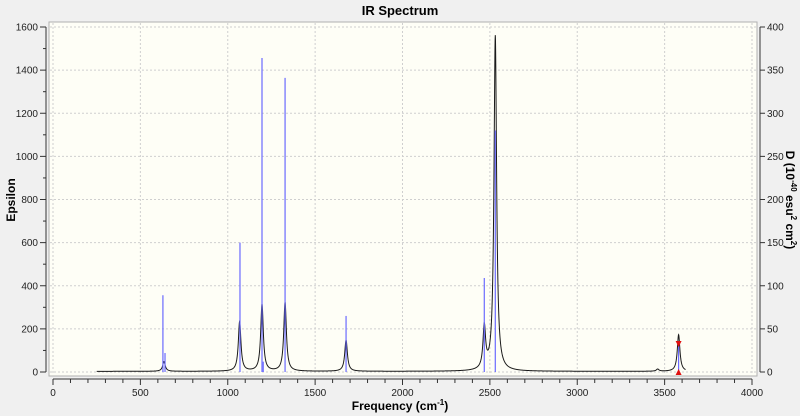 This screenshot has width=800, height=416. Describe the element at coordinates (315, 393) in the screenshot. I see `x-tick-label: 1500` at that location.